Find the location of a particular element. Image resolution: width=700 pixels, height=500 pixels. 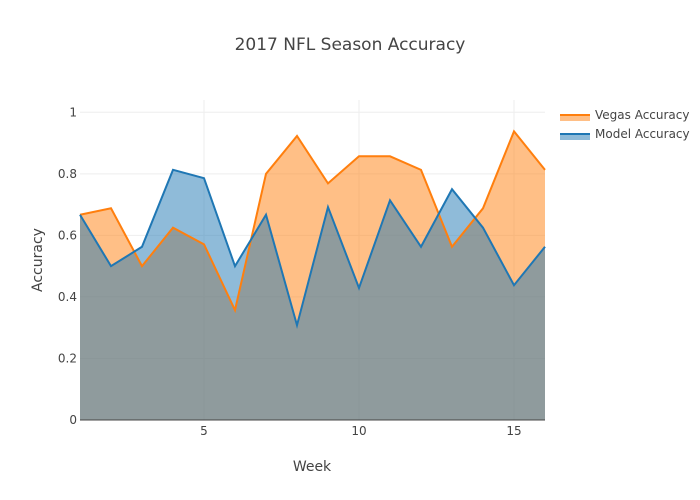

legend-item: Vegas Accuracy is located at coordinates (624, 115).